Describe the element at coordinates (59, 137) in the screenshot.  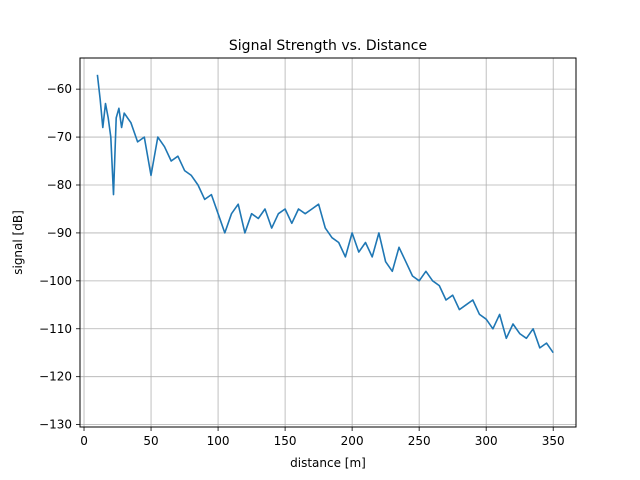
I see `y-tick-label: −70` at that location.